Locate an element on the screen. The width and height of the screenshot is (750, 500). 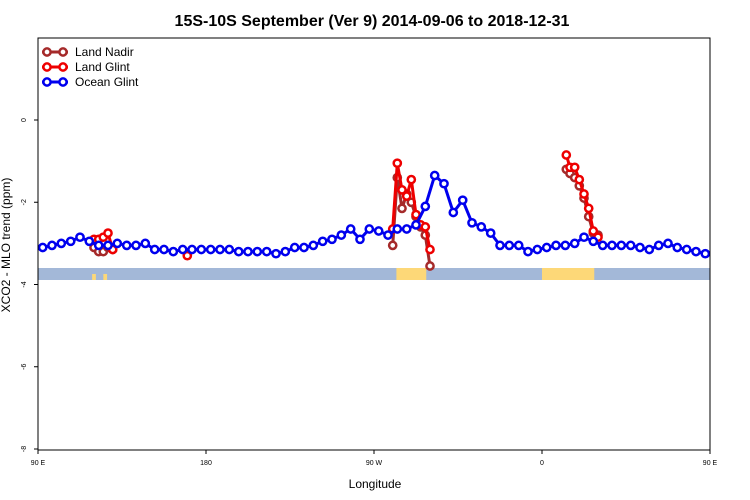
ocean-band is located at coordinates (374, 274).